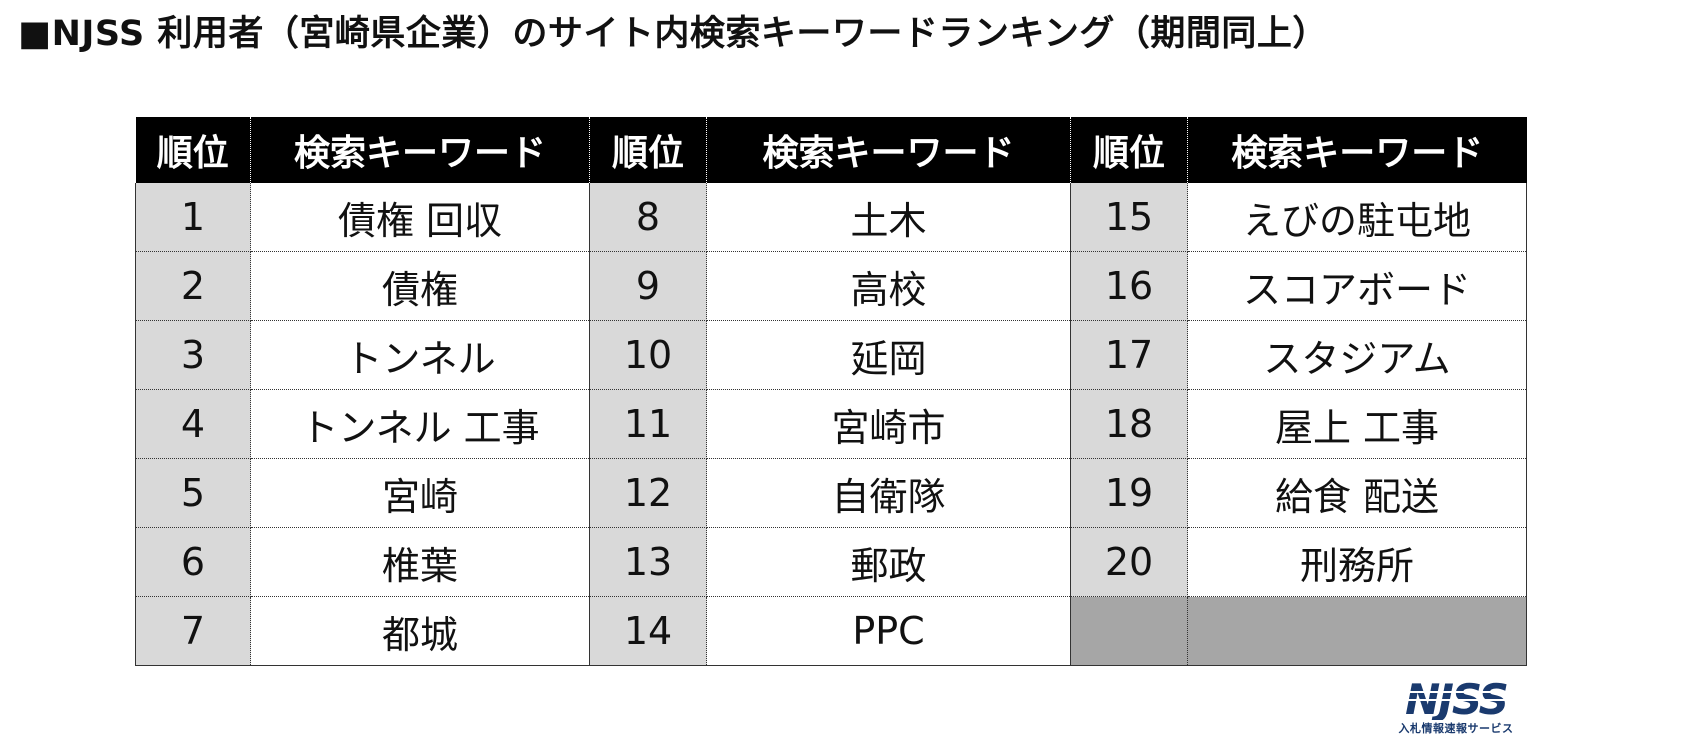 The height and width of the screenshot is (745, 1703). Describe the element at coordinates (888, 562) in the screenshot. I see `keyword-cell: 郵政` at that location.